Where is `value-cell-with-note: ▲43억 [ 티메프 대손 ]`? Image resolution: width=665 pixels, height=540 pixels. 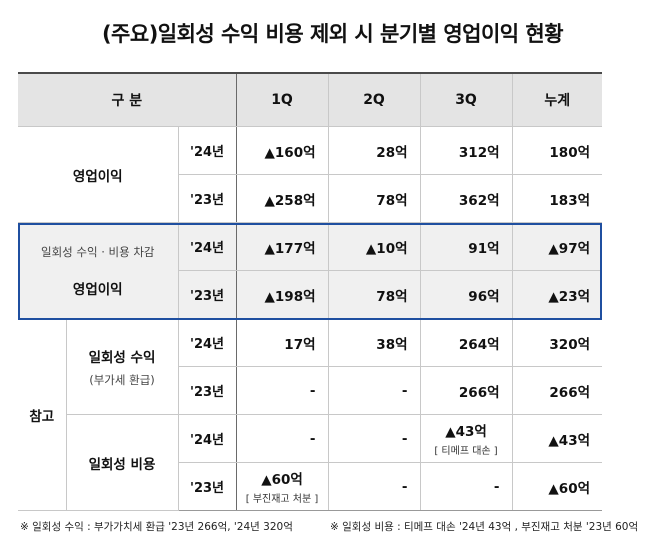
value-cell-with-note: ▲43억 [ 티메프 대손 ] is located at coordinates (466, 438).